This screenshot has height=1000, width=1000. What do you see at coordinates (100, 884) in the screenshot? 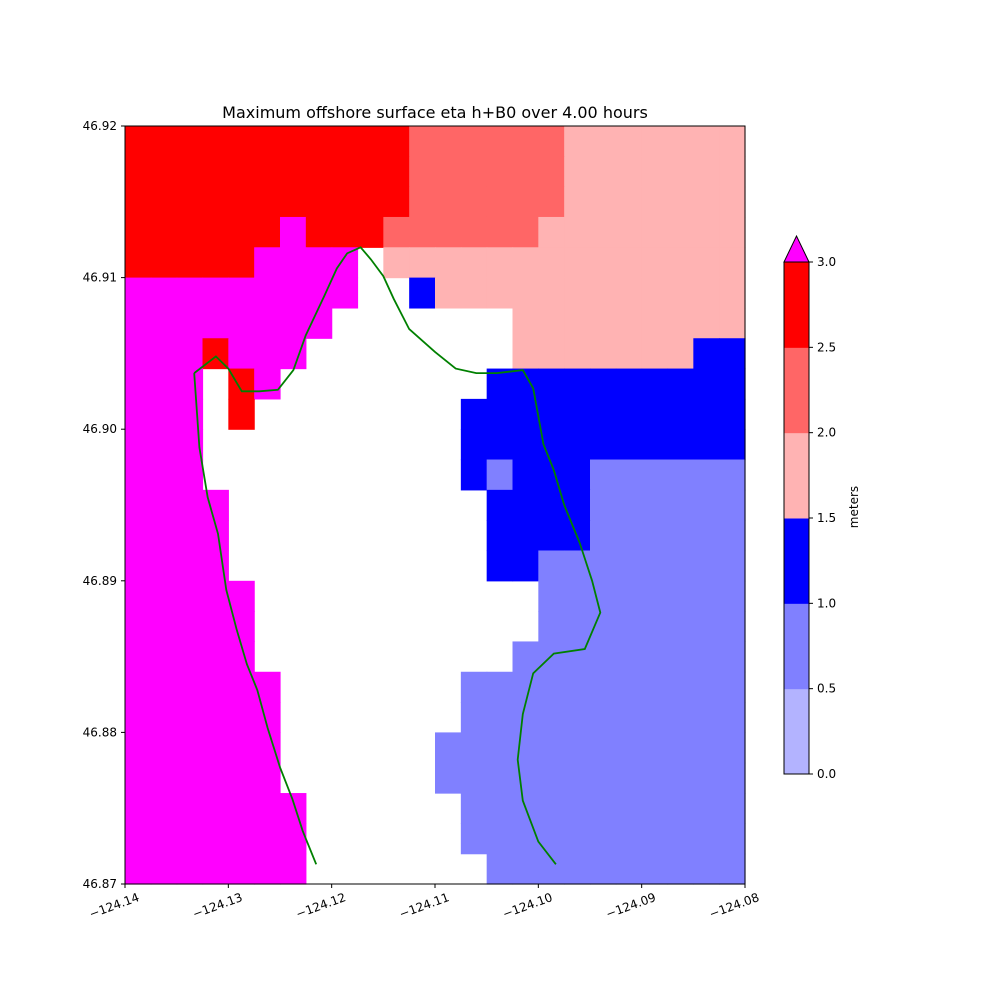
I see `y-tick-label: 46.87` at bounding box center [100, 884].